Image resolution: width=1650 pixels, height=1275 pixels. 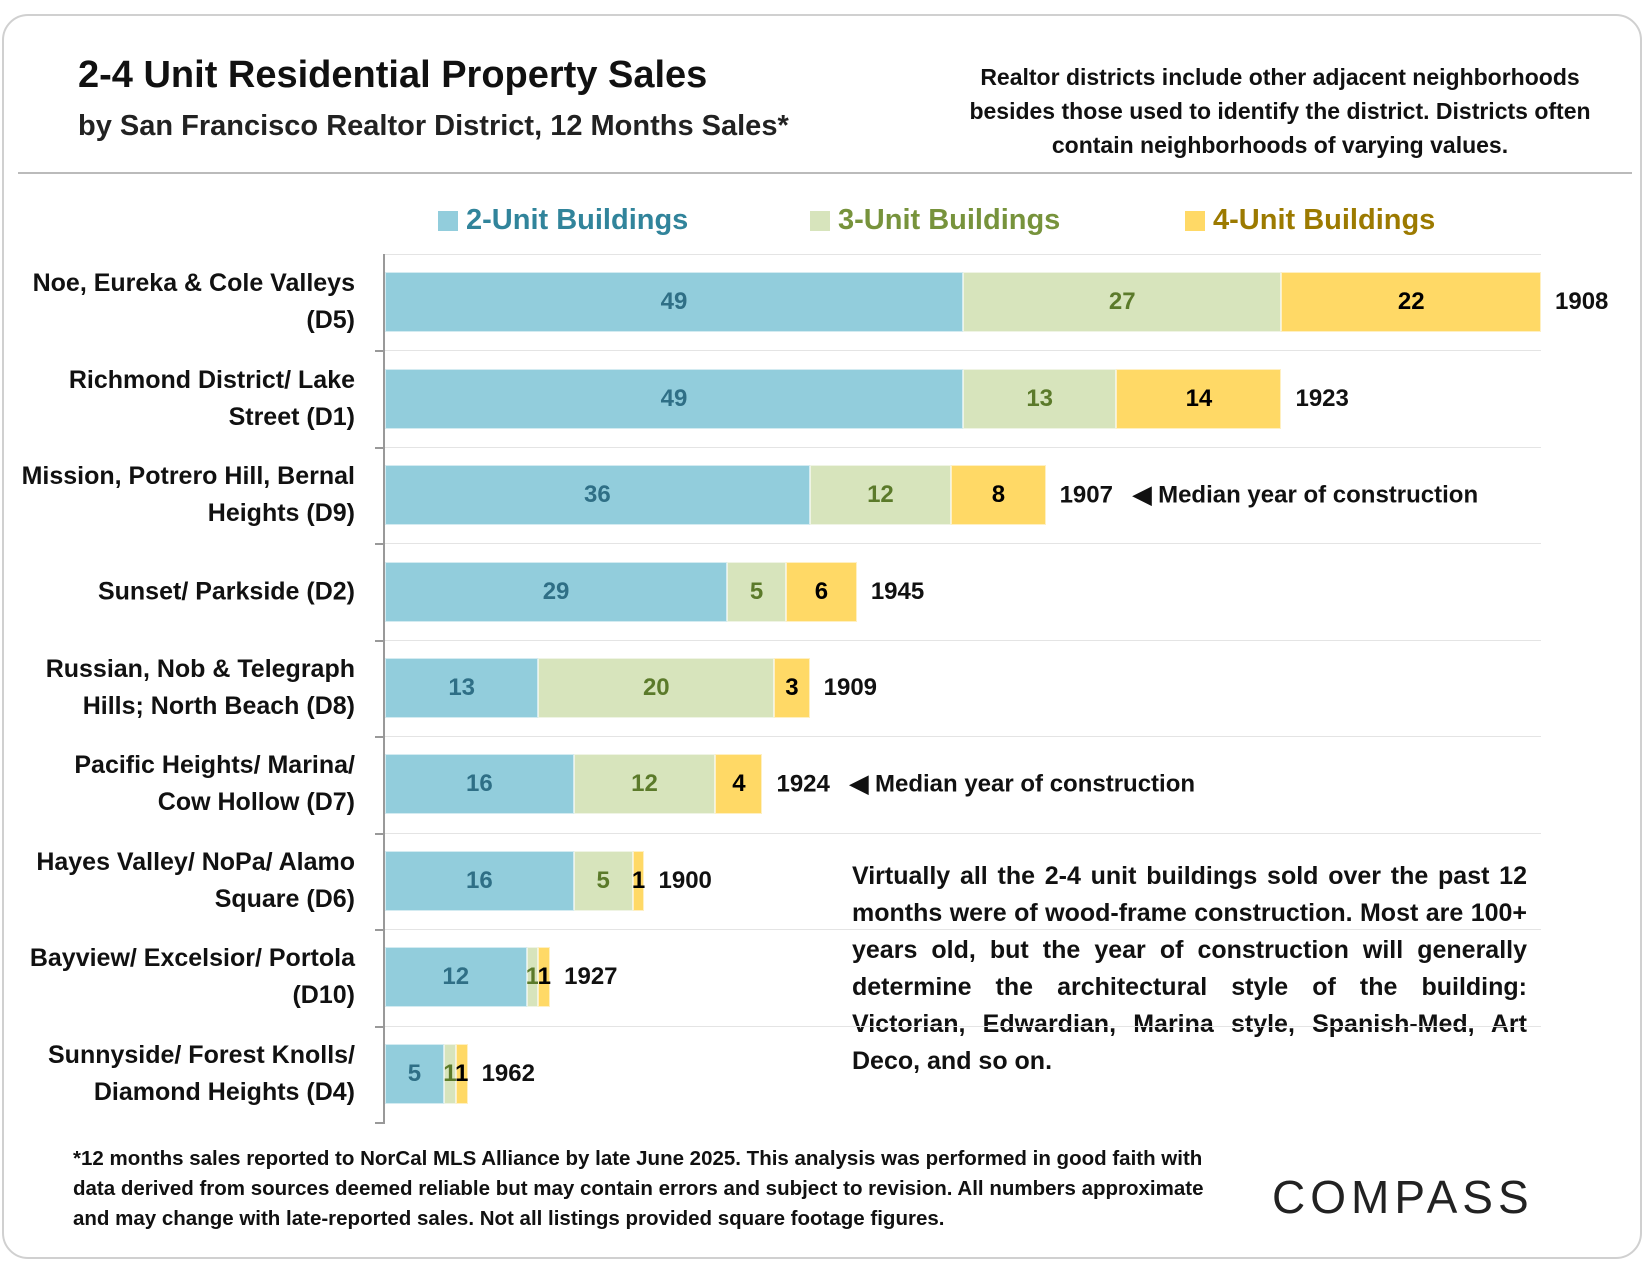 I want to click on category-label: Hayes Valley/ NoPa/ Alamo Square (D6), so click(x=195, y=880).